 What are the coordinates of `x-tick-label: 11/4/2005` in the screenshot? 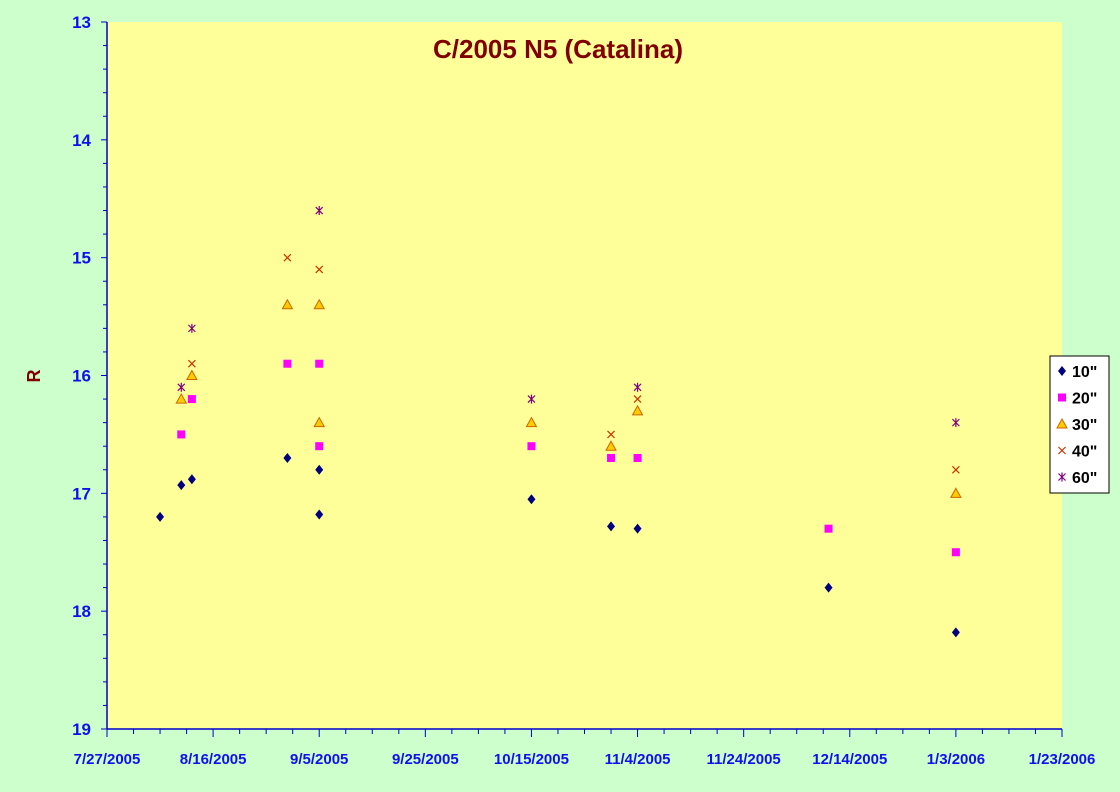 It's located at (638, 759).